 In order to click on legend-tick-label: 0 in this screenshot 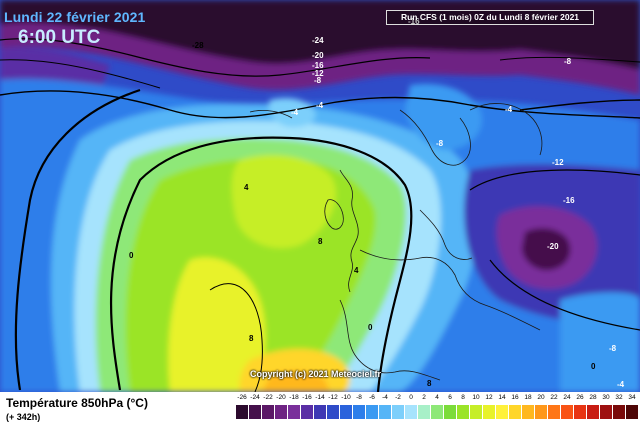, I will do `click(411, 397)`.